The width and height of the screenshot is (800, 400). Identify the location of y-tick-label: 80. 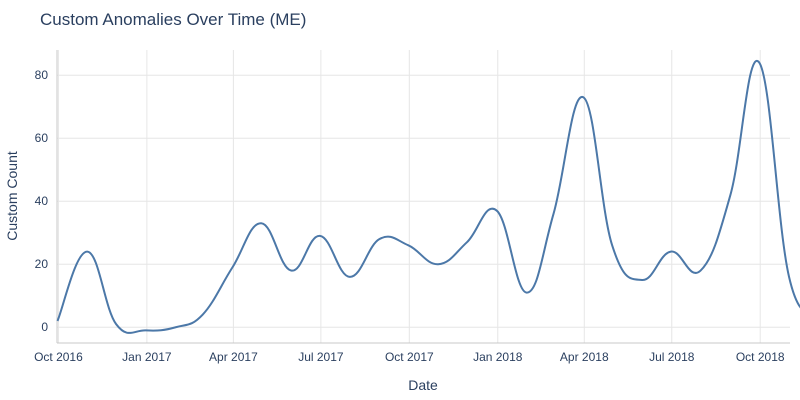
(42, 75).